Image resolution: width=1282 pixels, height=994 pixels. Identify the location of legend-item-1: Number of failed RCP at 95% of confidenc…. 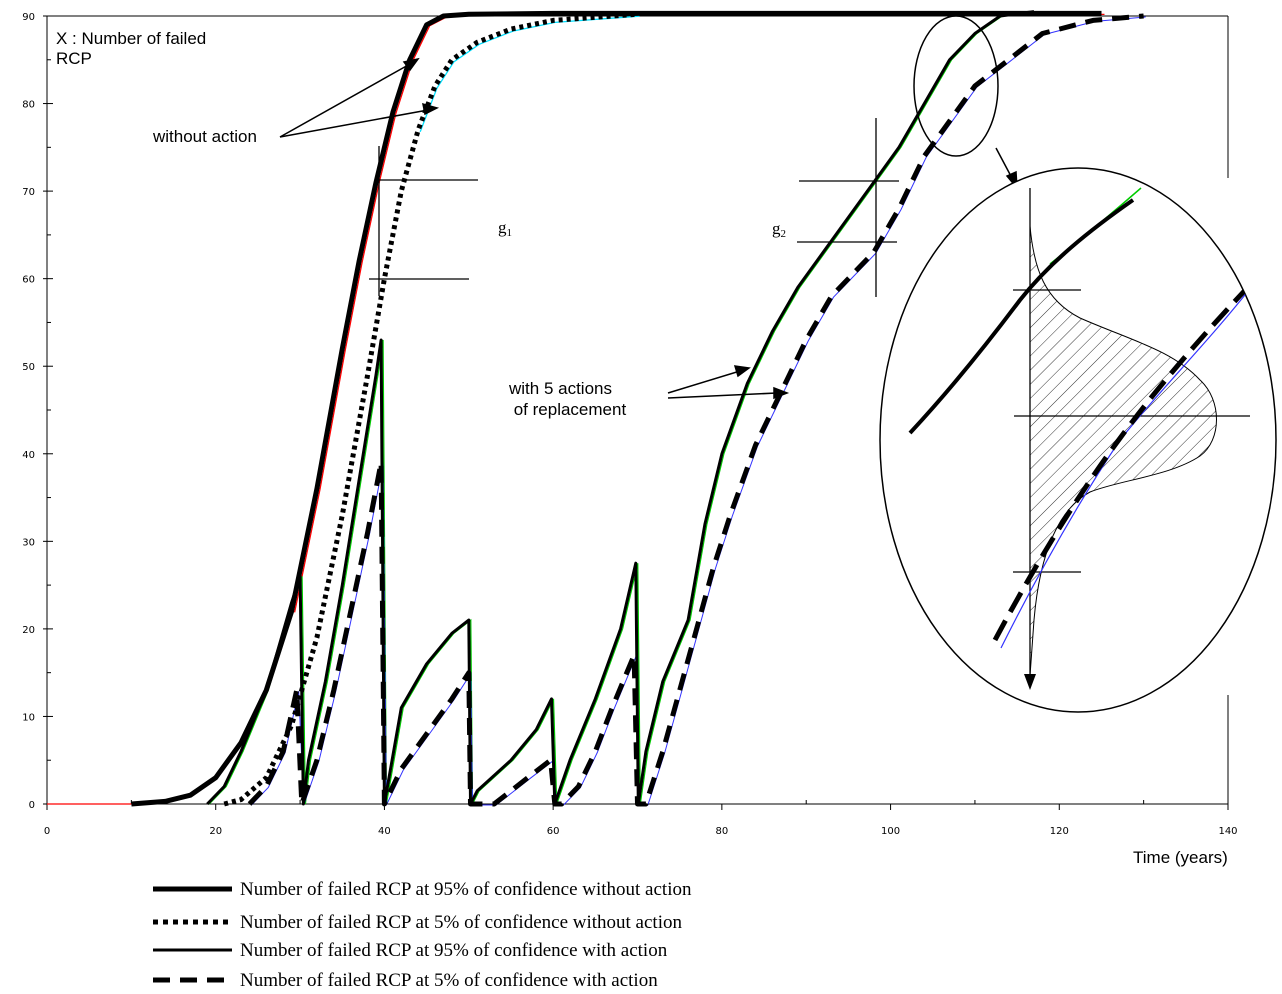
(466, 889).